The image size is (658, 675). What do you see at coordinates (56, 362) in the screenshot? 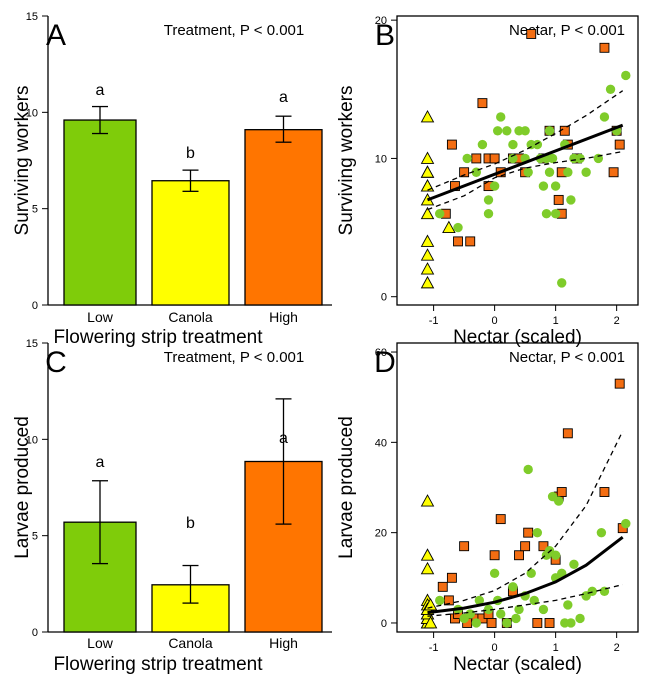
I see `panel-label-C: C` at bounding box center [56, 362].